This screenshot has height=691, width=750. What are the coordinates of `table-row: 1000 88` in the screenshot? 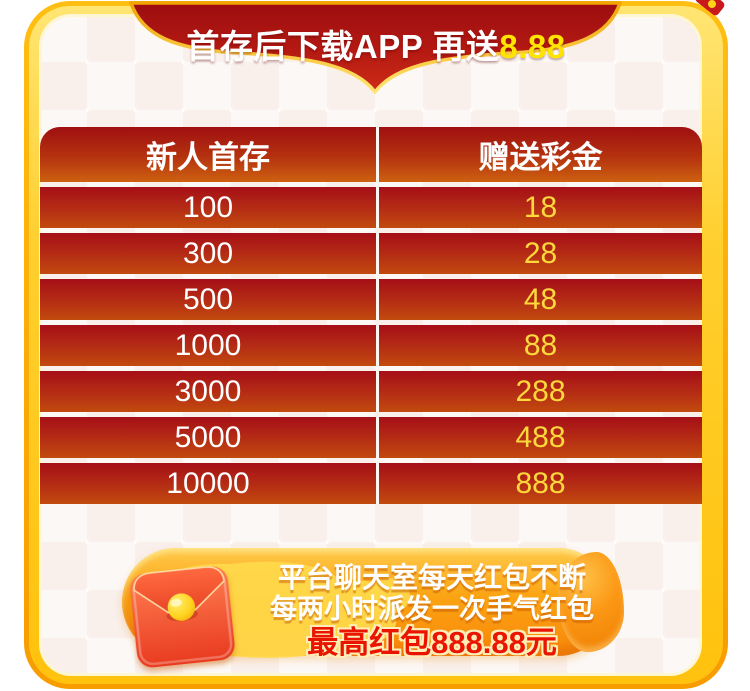 It's located at (371, 345).